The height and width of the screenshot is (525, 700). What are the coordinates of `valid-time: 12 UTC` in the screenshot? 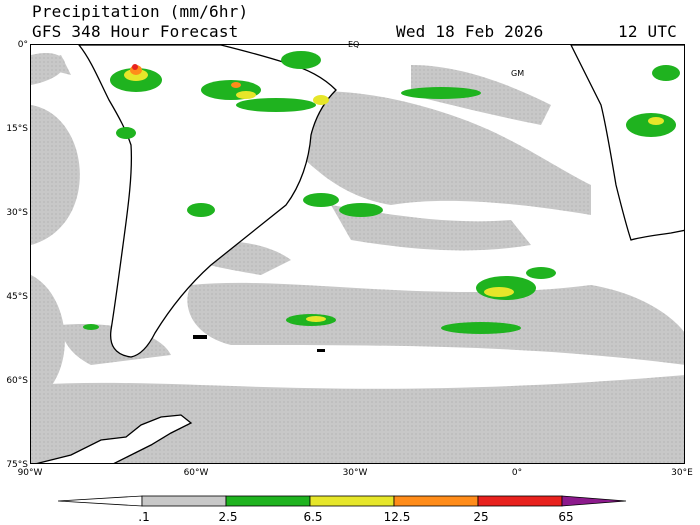 It's located at (647, 31).